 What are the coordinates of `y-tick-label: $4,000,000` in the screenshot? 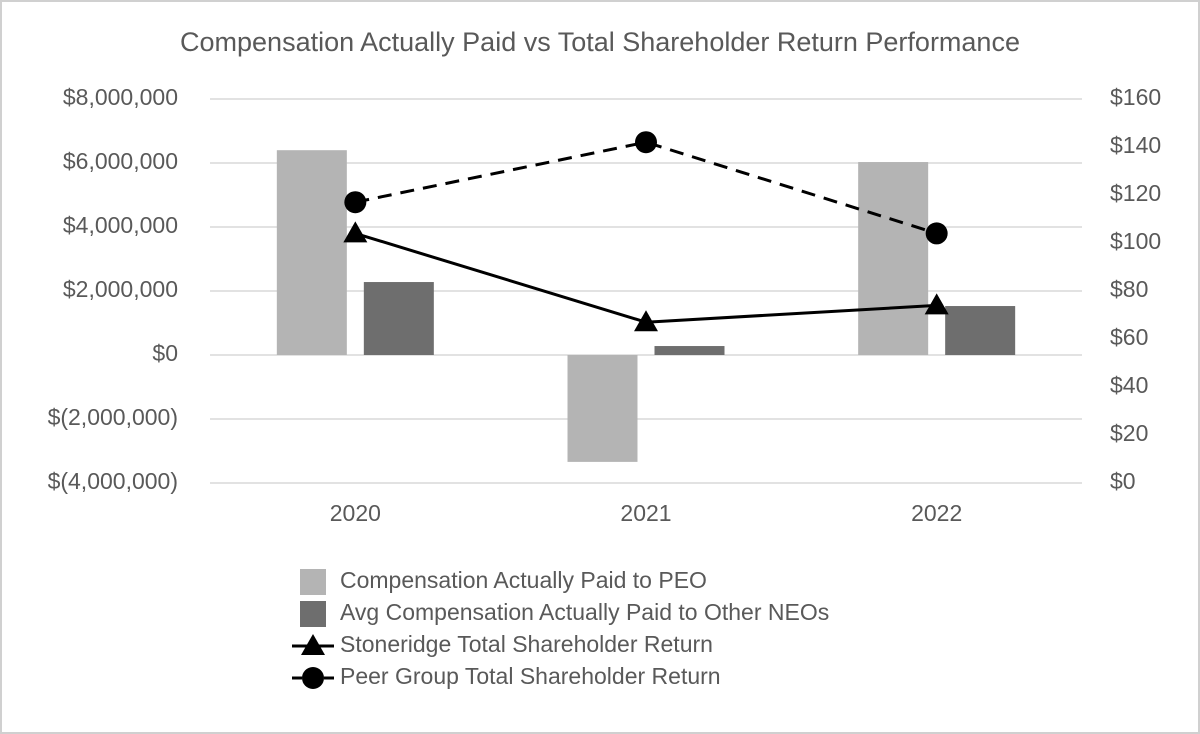 It's located at (120, 225).